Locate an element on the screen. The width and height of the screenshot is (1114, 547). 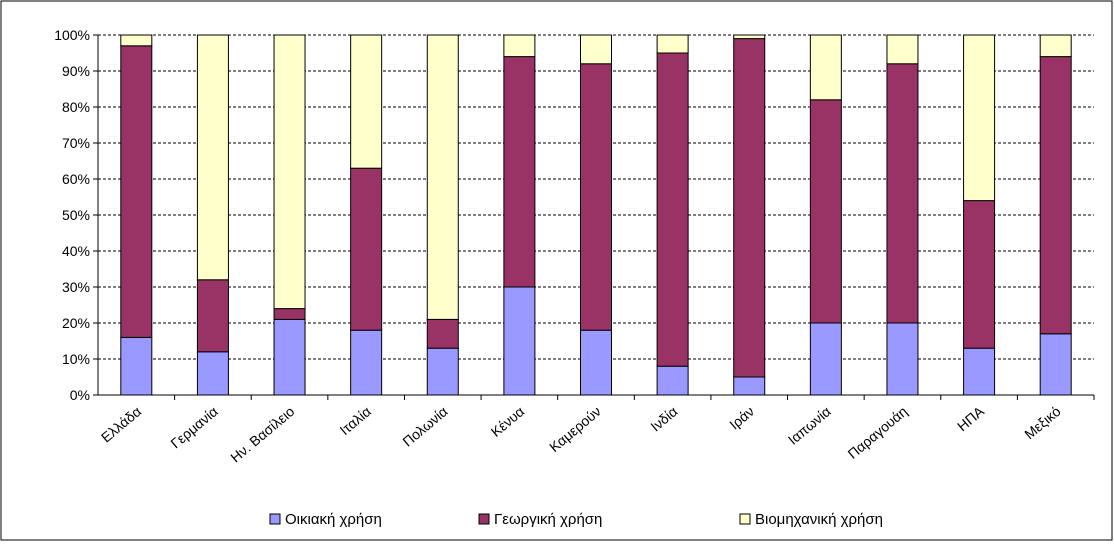
y-tick-label: 80% is located at coordinates (76, 107).